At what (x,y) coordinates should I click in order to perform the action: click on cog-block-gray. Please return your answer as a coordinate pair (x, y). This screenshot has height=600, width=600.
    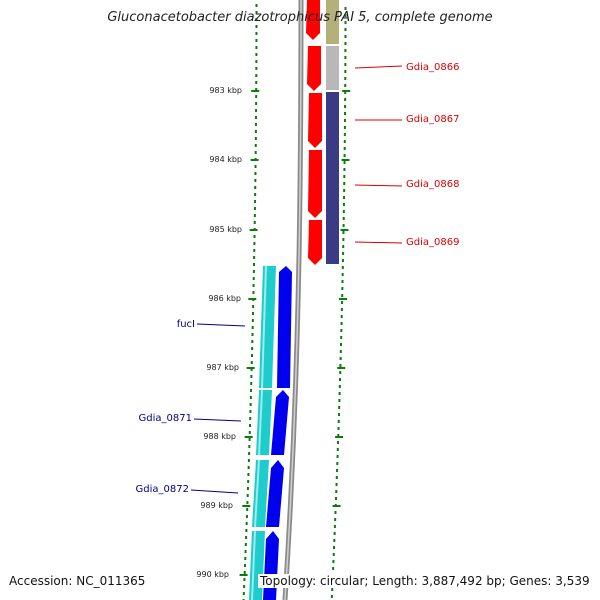
    Looking at the image, I should click on (332, 68).